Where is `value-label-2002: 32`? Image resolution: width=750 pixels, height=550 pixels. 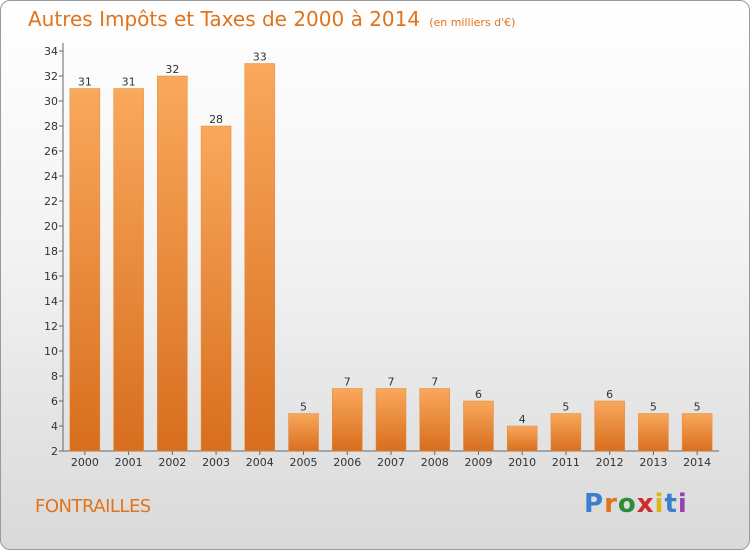 value-label-2002: 32 is located at coordinates (172, 69).